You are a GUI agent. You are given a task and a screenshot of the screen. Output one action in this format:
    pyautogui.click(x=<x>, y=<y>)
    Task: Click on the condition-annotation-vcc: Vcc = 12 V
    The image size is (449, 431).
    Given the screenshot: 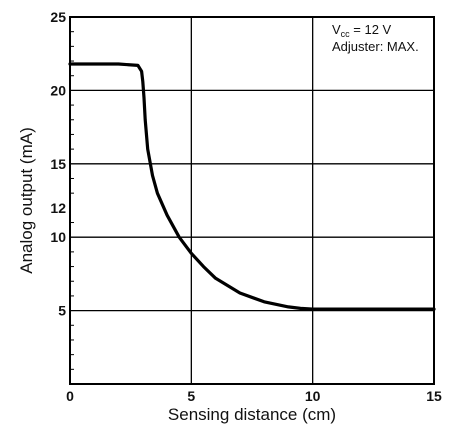 What is the action you would take?
    pyautogui.click(x=362, y=30)
    